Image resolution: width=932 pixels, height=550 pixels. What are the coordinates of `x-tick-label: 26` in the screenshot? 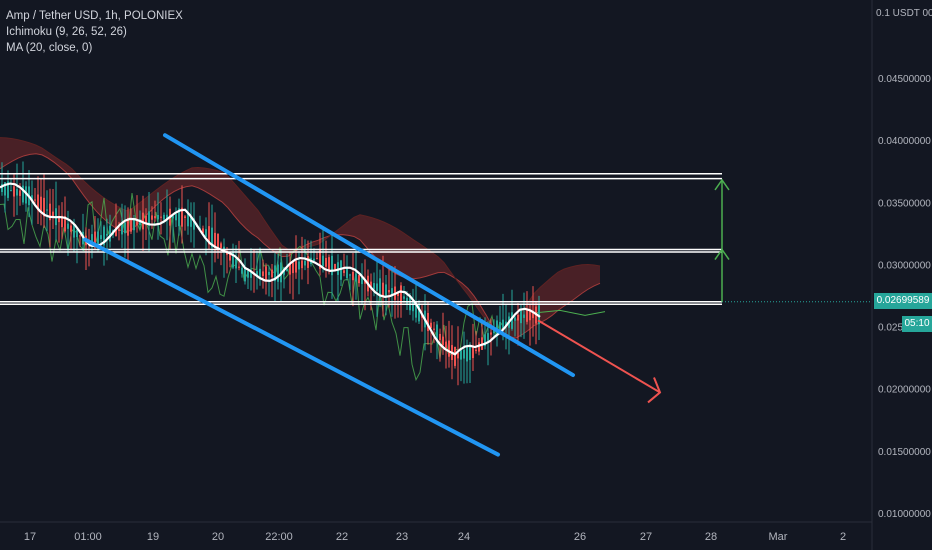 It's located at (580, 537).